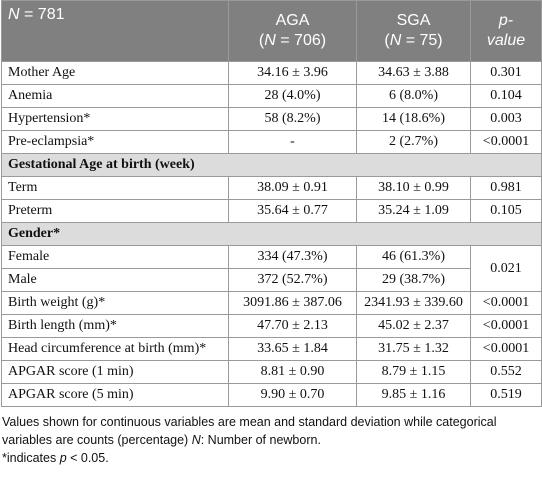  Describe the element at coordinates (506, 268) in the screenshot. I see `cell: 0.021` at that location.